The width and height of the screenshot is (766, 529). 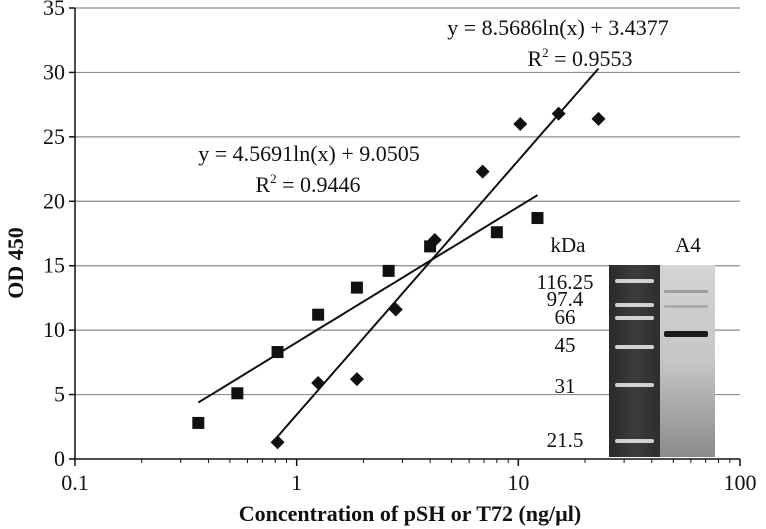 I want to click on x-axis-title: Concentration of pSH or T72 (ng/µl), so click(x=410, y=513).